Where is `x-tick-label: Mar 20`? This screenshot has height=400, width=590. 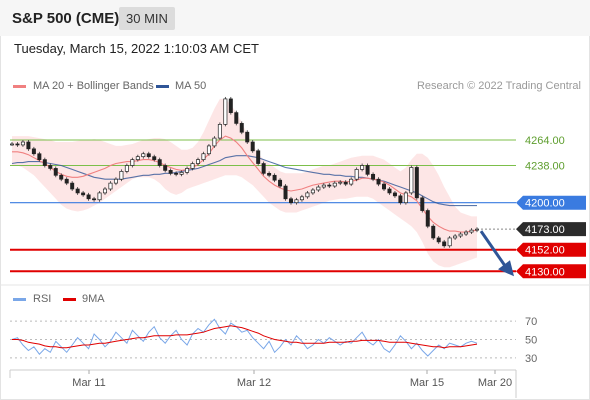 x-tick-label: Mar 20 is located at coordinates (495, 383).